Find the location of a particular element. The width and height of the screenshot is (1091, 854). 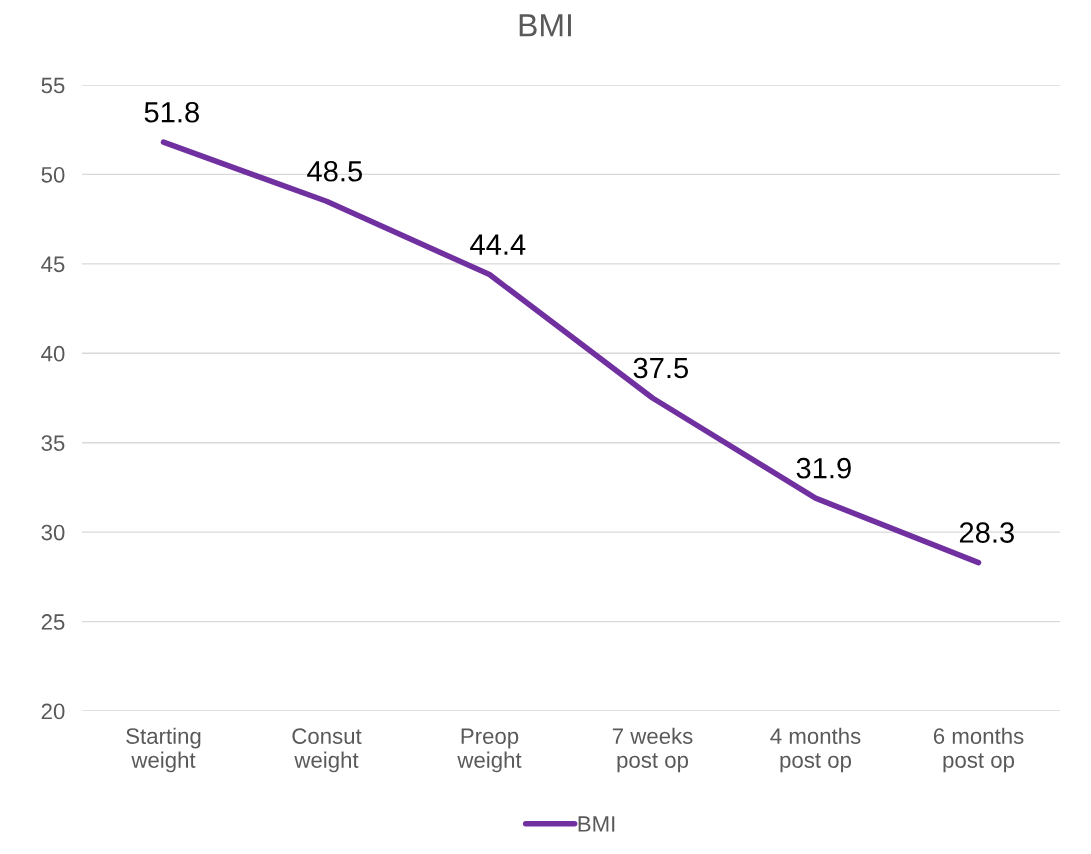

x-tick-label: 6 months post op is located at coordinates (978, 750).